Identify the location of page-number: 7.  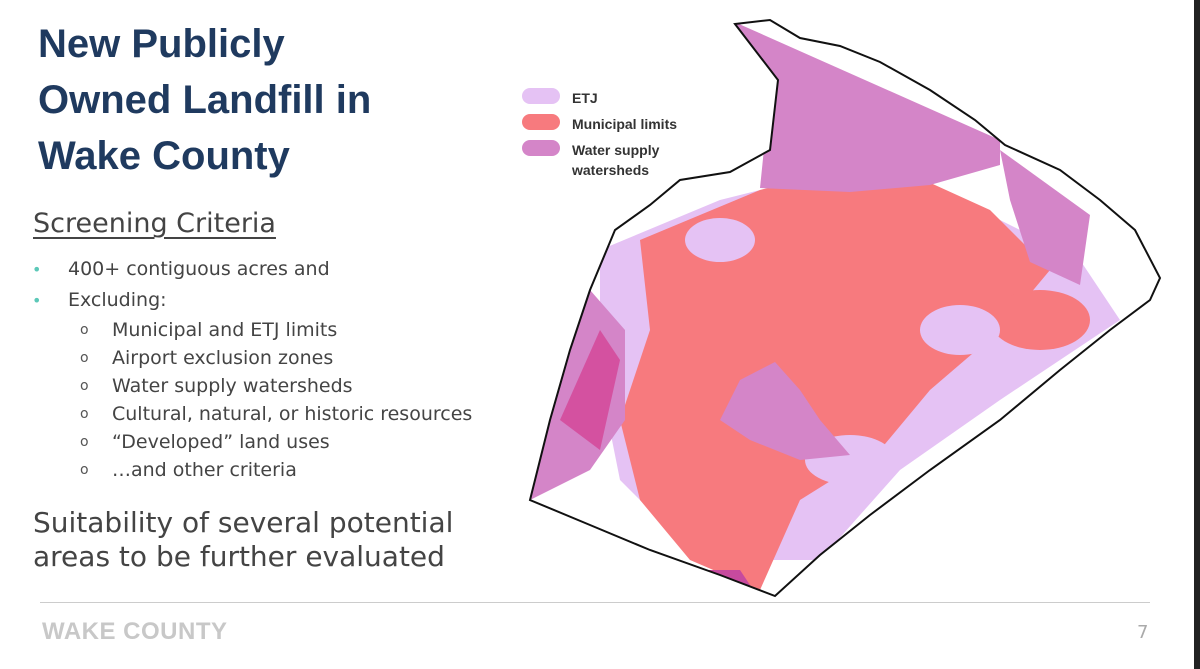
(1143, 632).